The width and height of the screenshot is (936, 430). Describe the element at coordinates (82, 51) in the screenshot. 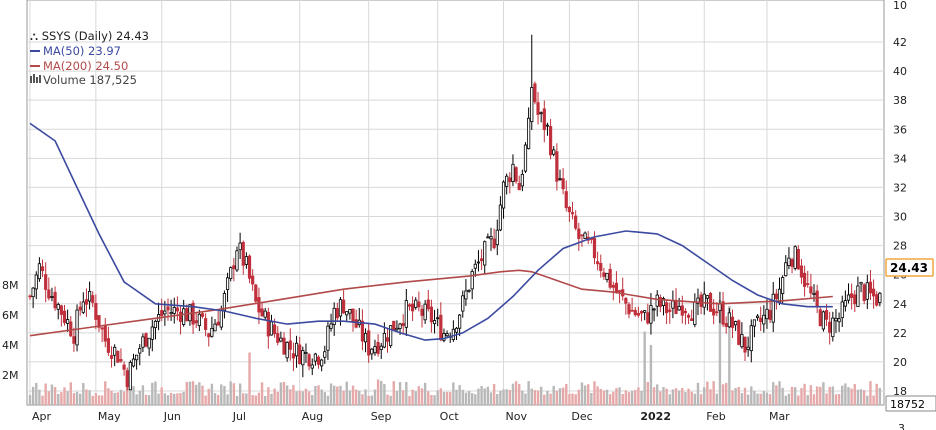

I see `legend-ma50: MA(50) 23.97` at that location.